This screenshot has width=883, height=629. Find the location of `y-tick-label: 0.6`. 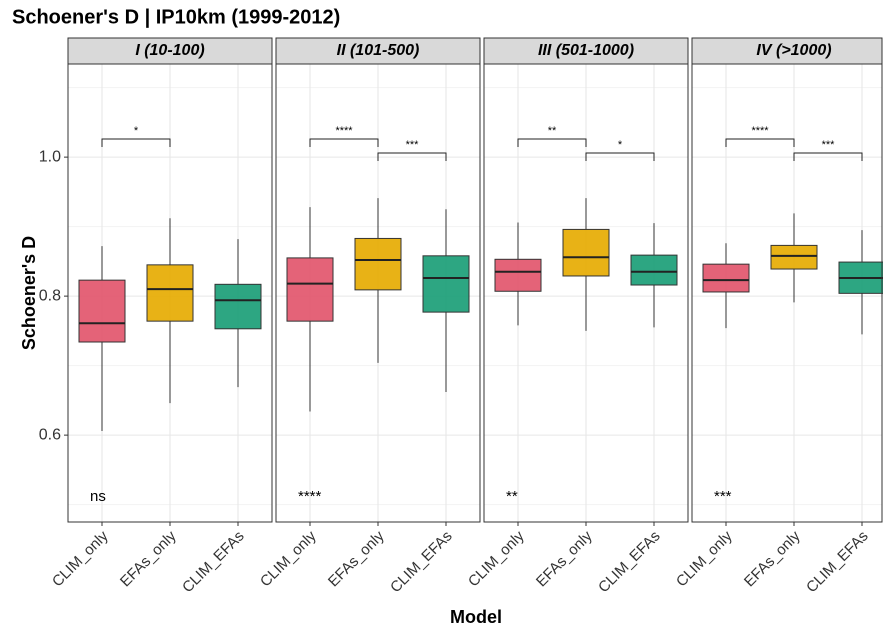

y-tick-label: 0.6 is located at coordinates (50, 434).